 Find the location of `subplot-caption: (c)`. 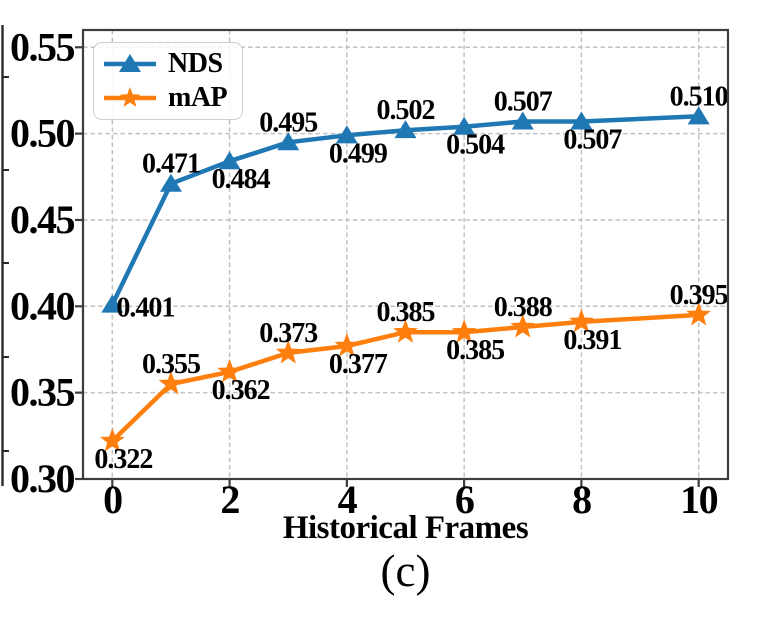

subplot-caption: (c) is located at coordinates (405, 571).